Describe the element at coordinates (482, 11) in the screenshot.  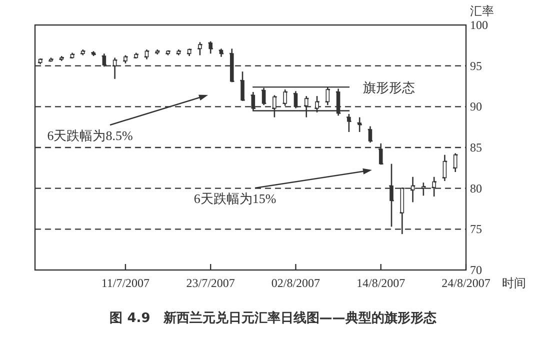
I see `y-axis-title: 汇率` at that location.